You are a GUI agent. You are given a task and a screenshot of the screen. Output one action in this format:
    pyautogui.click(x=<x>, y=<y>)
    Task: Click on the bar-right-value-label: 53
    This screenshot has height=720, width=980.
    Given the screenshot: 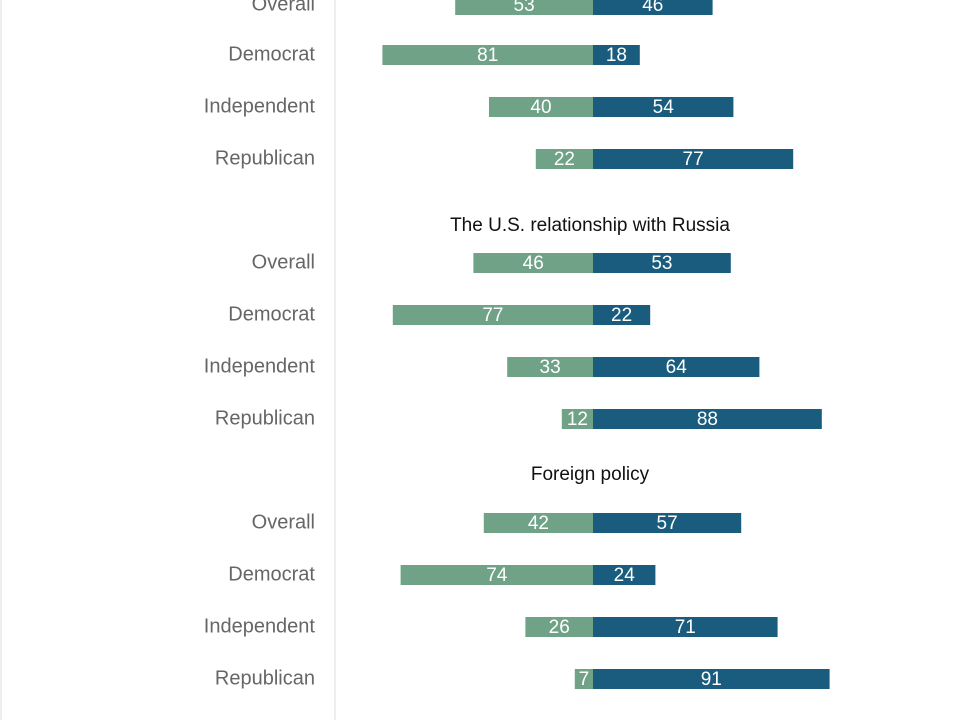 What is the action you would take?
    pyautogui.click(x=661, y=263)
    